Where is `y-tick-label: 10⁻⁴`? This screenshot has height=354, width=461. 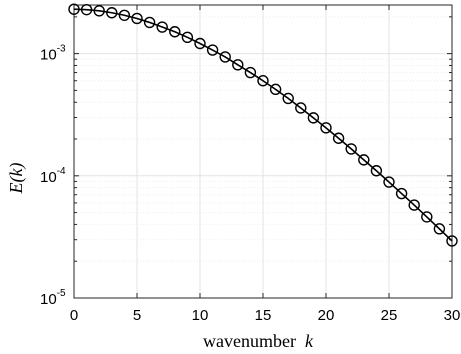 y-tick-label: 10⁻⁴ is located at coordinates (53, 176).